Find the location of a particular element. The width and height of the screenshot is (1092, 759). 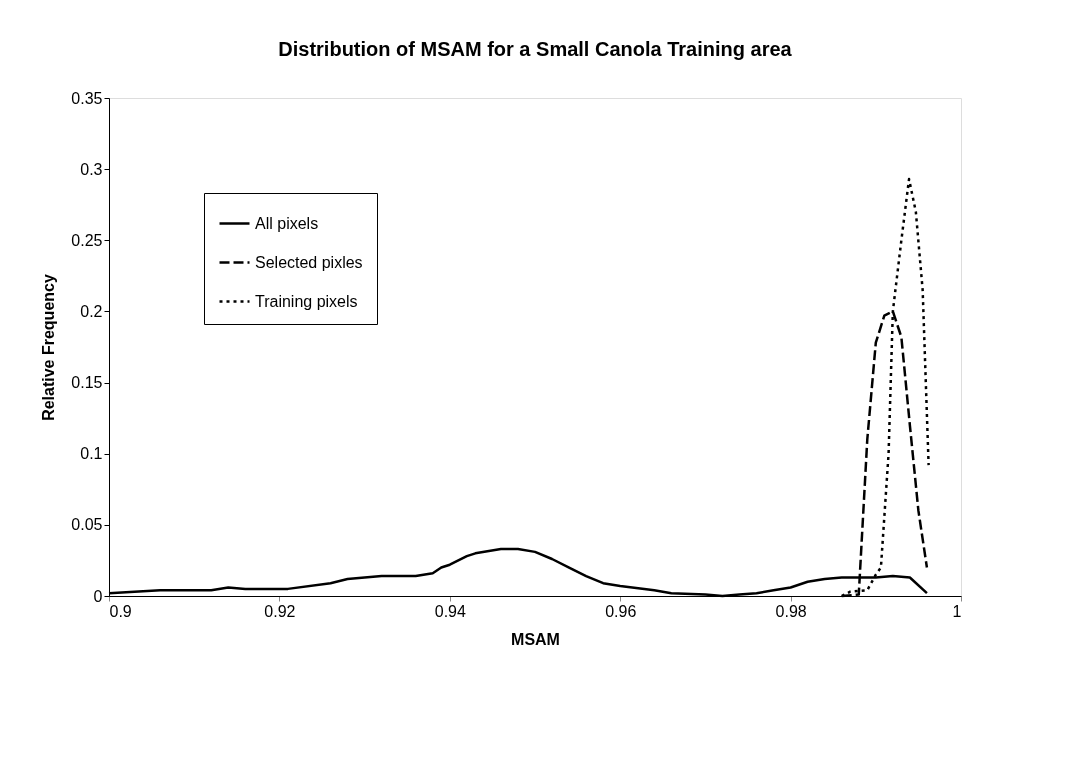

chart-title: Distribution of MSAM for a Small Canola Training area is located at coordinates (535, 49).